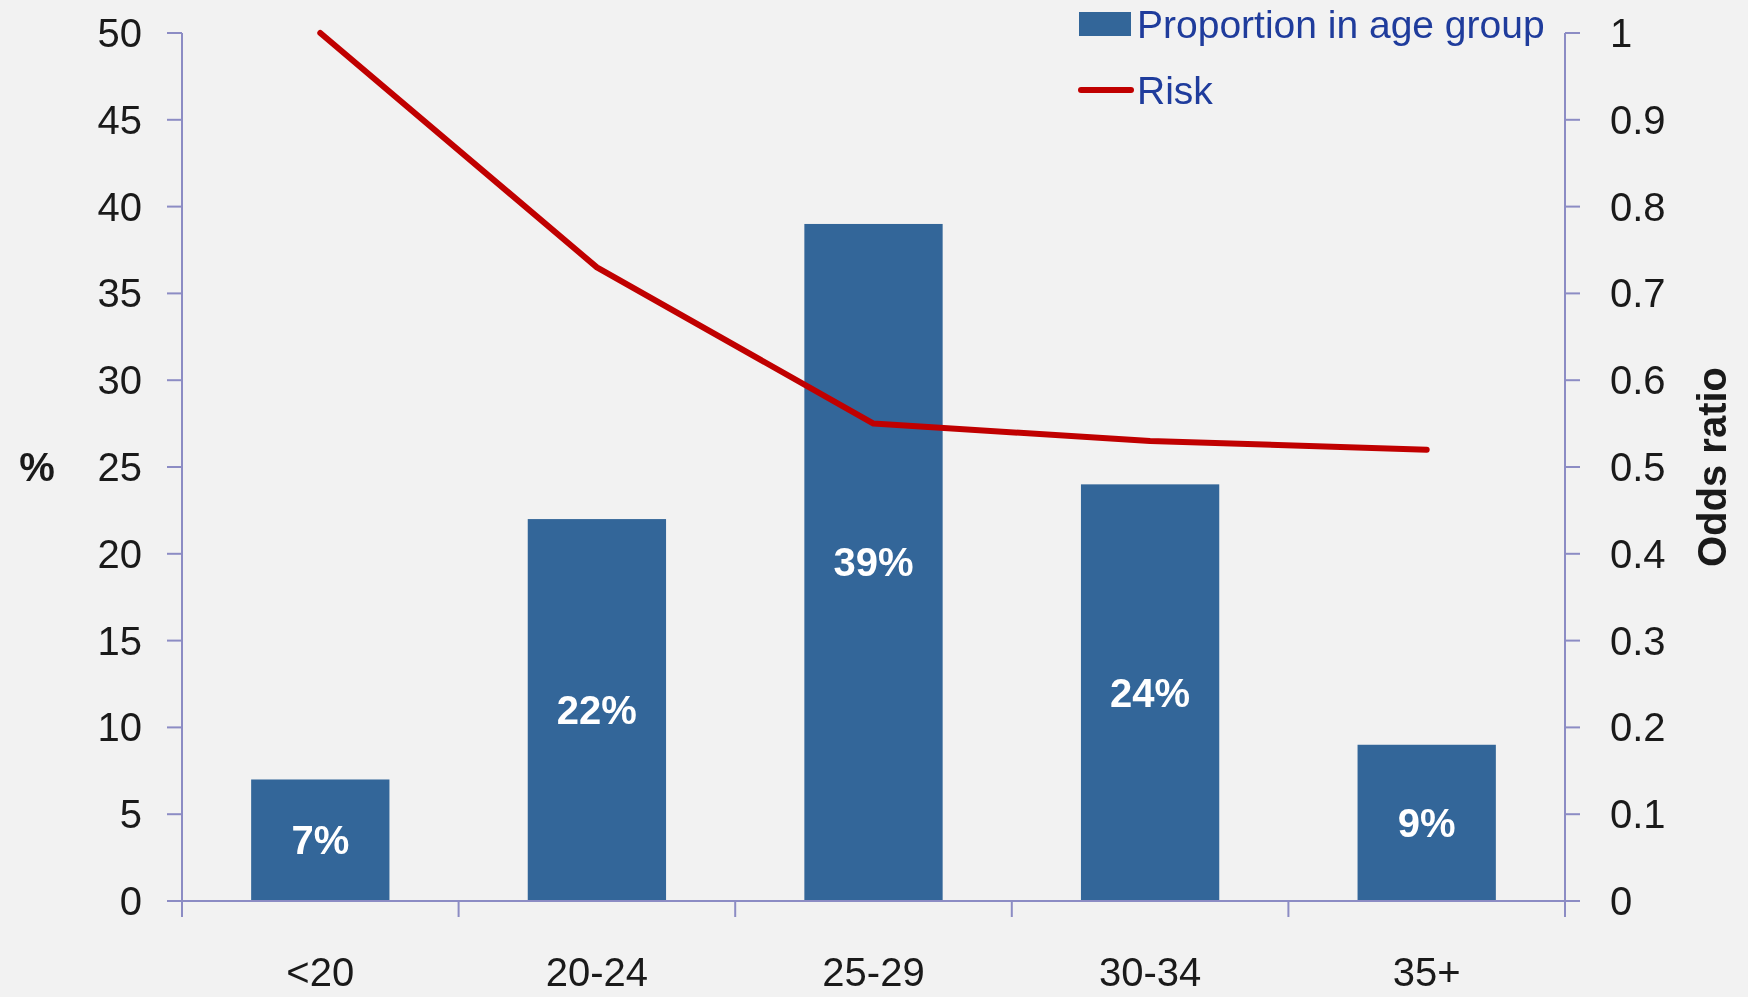 The width and height of the screenshot is (1748, 997). I want to click on data-label: 7%, so click(320, 840).